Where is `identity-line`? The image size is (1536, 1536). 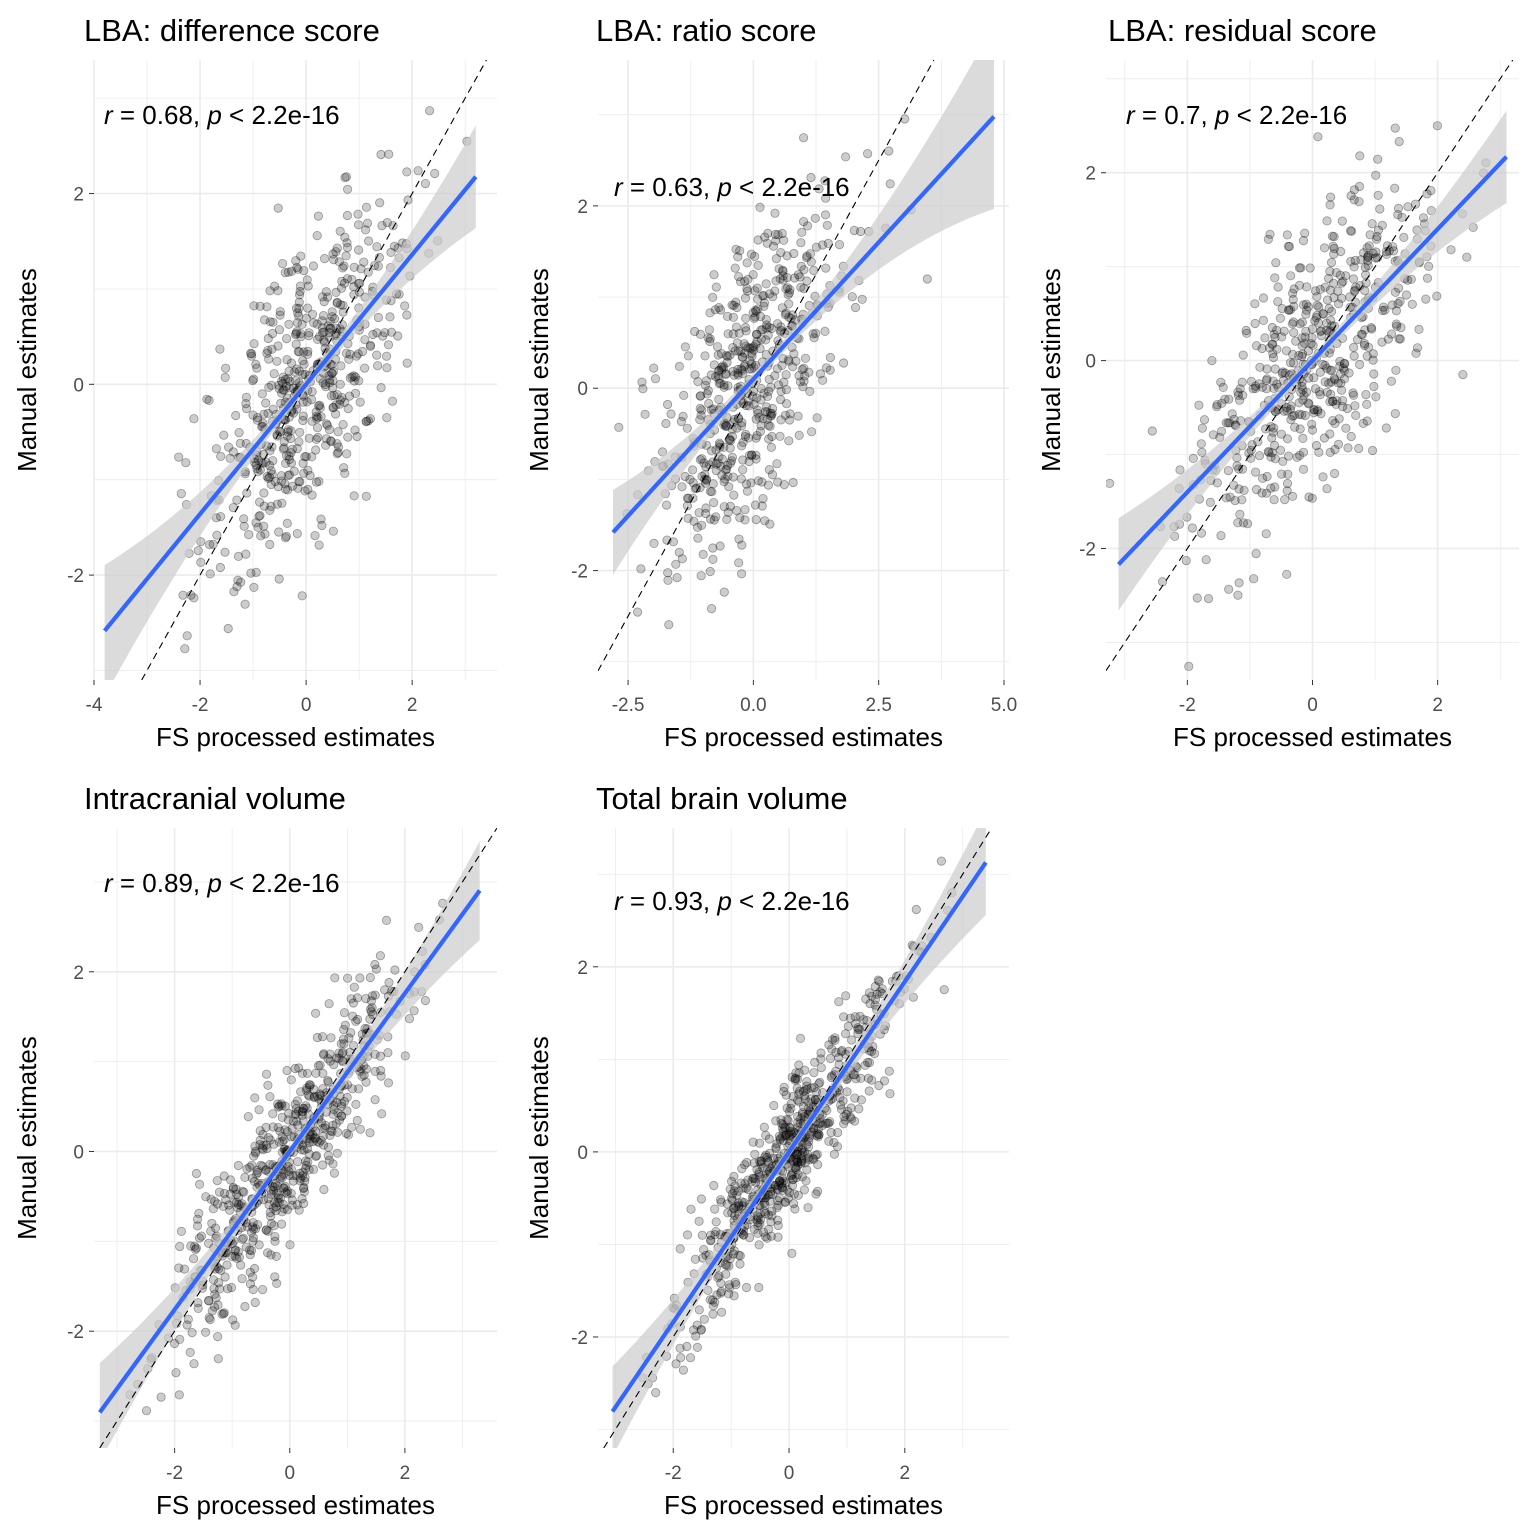 identity-line is located at coordinates (298, 1138).